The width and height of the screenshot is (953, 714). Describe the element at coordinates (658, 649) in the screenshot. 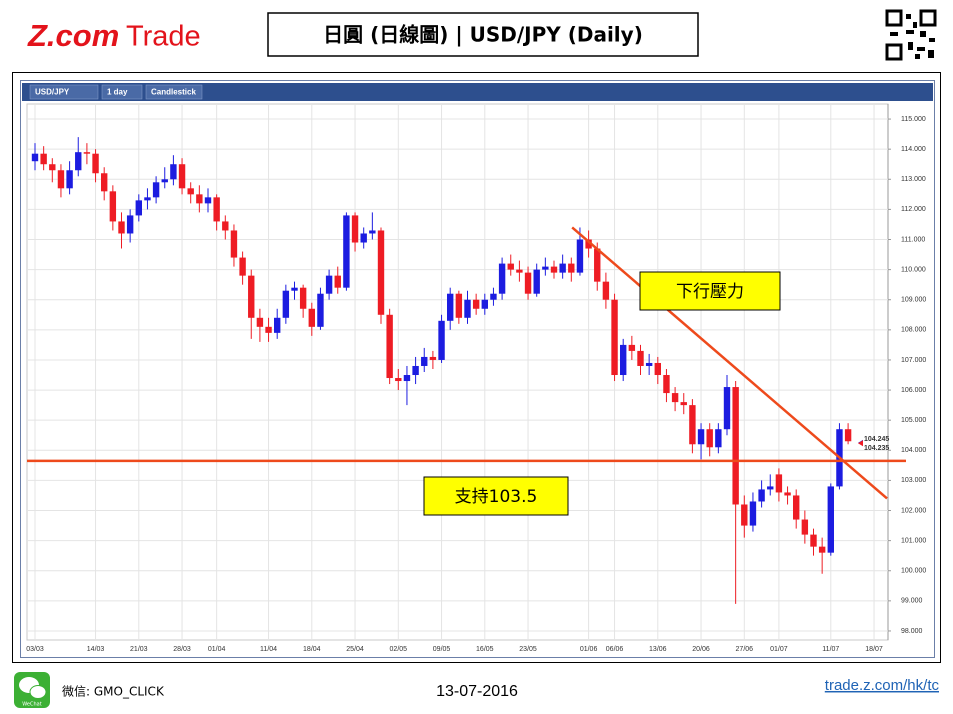

I see `x-tick-label: 13/06` at that location.